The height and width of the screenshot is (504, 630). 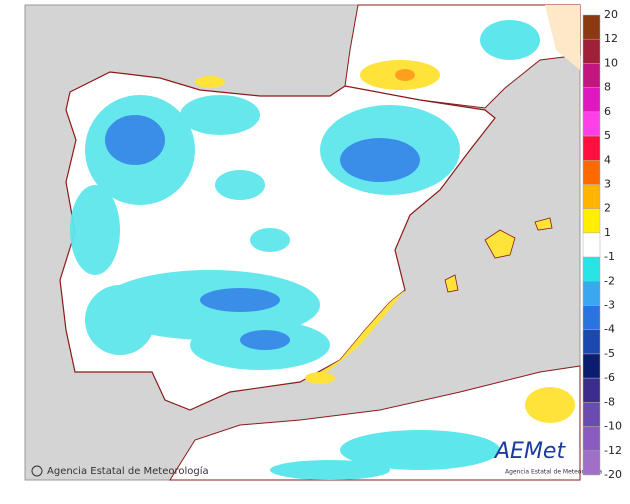 What do you see at coordinates (37, 471) in the screenshot?
I see `copyright-icon` at bounding box center [37, 471].